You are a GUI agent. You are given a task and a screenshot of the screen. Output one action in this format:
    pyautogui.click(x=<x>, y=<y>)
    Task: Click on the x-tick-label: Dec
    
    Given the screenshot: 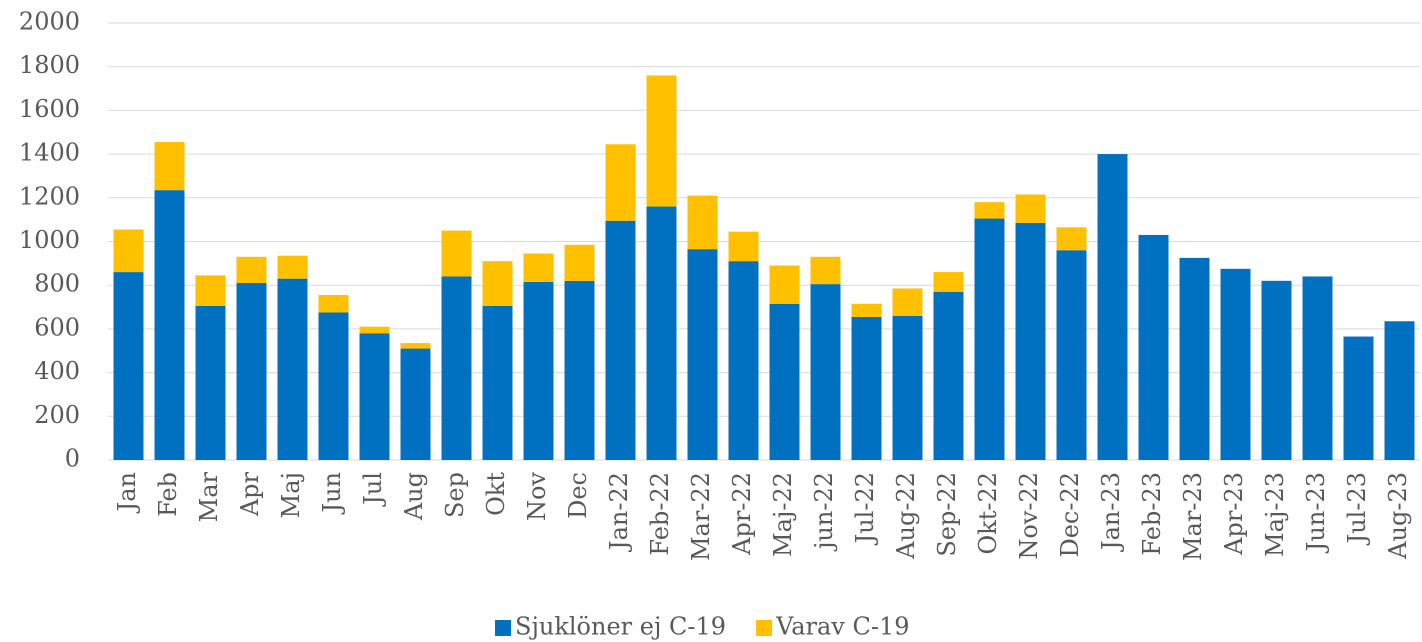 What is the action you would take?
    pyautogui.click(x=578, y=495)
    